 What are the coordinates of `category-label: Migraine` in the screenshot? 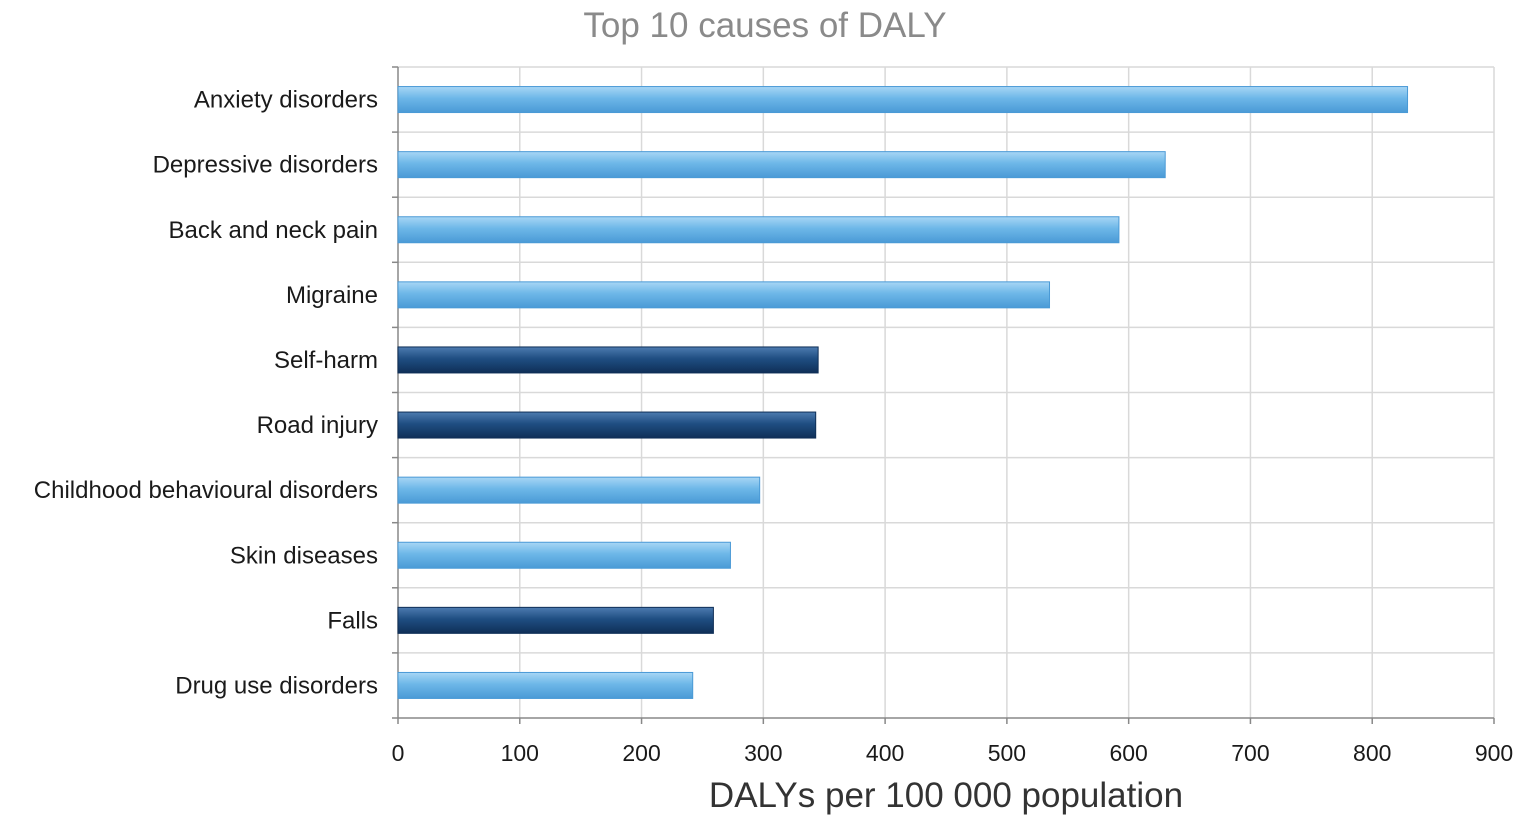 It's located at (332, 295).